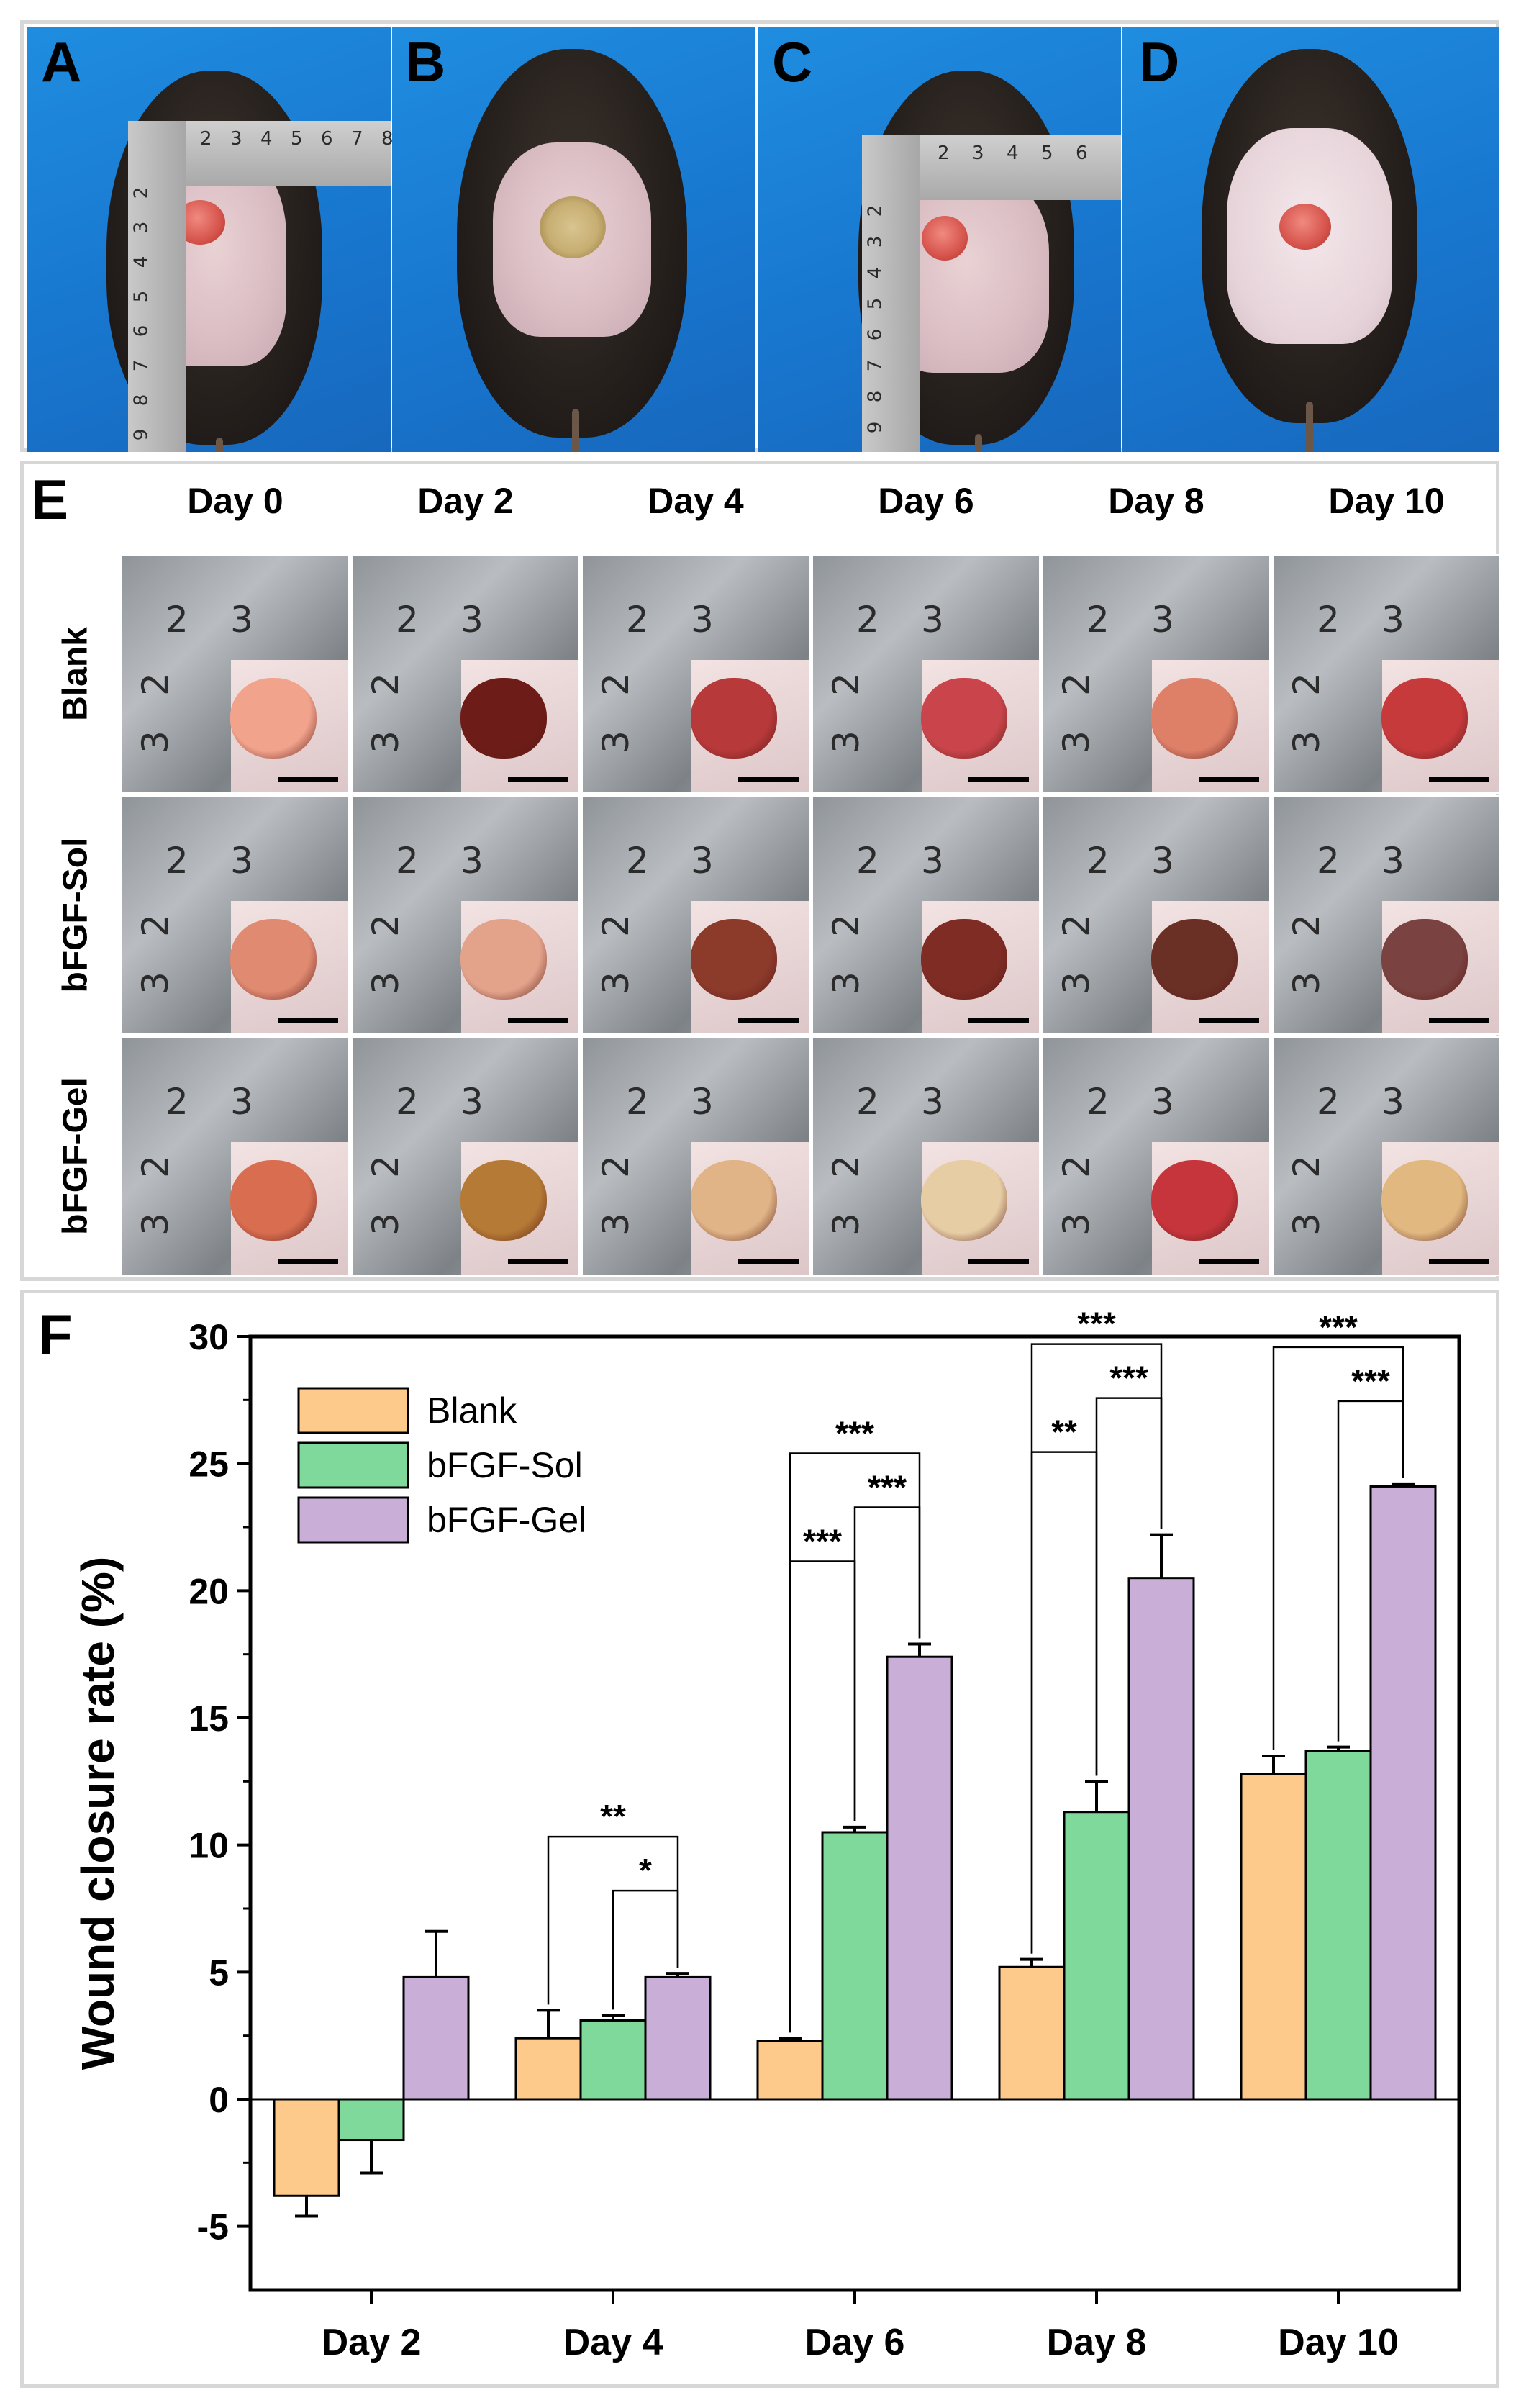  I want to click on photo-b, so click(574, 239).